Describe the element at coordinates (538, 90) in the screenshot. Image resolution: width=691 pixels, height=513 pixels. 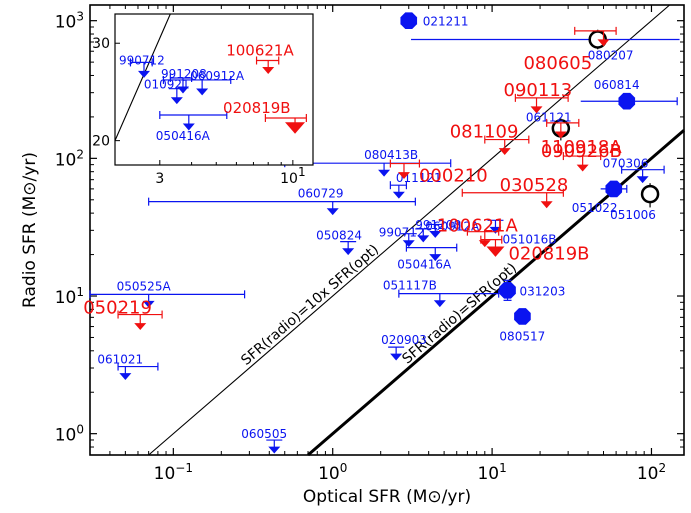
I see `point-label: 090113` at that location.